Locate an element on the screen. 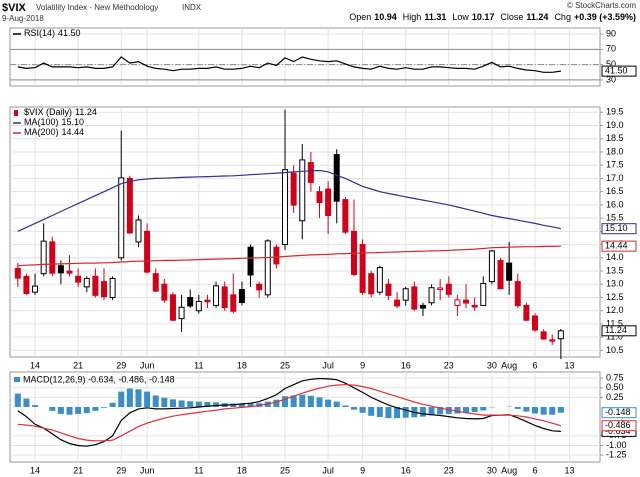 This screenshot has height=477, width=640. legend-entry: $VIX (Daily) 11.24 is located at coordinates (60, 112).